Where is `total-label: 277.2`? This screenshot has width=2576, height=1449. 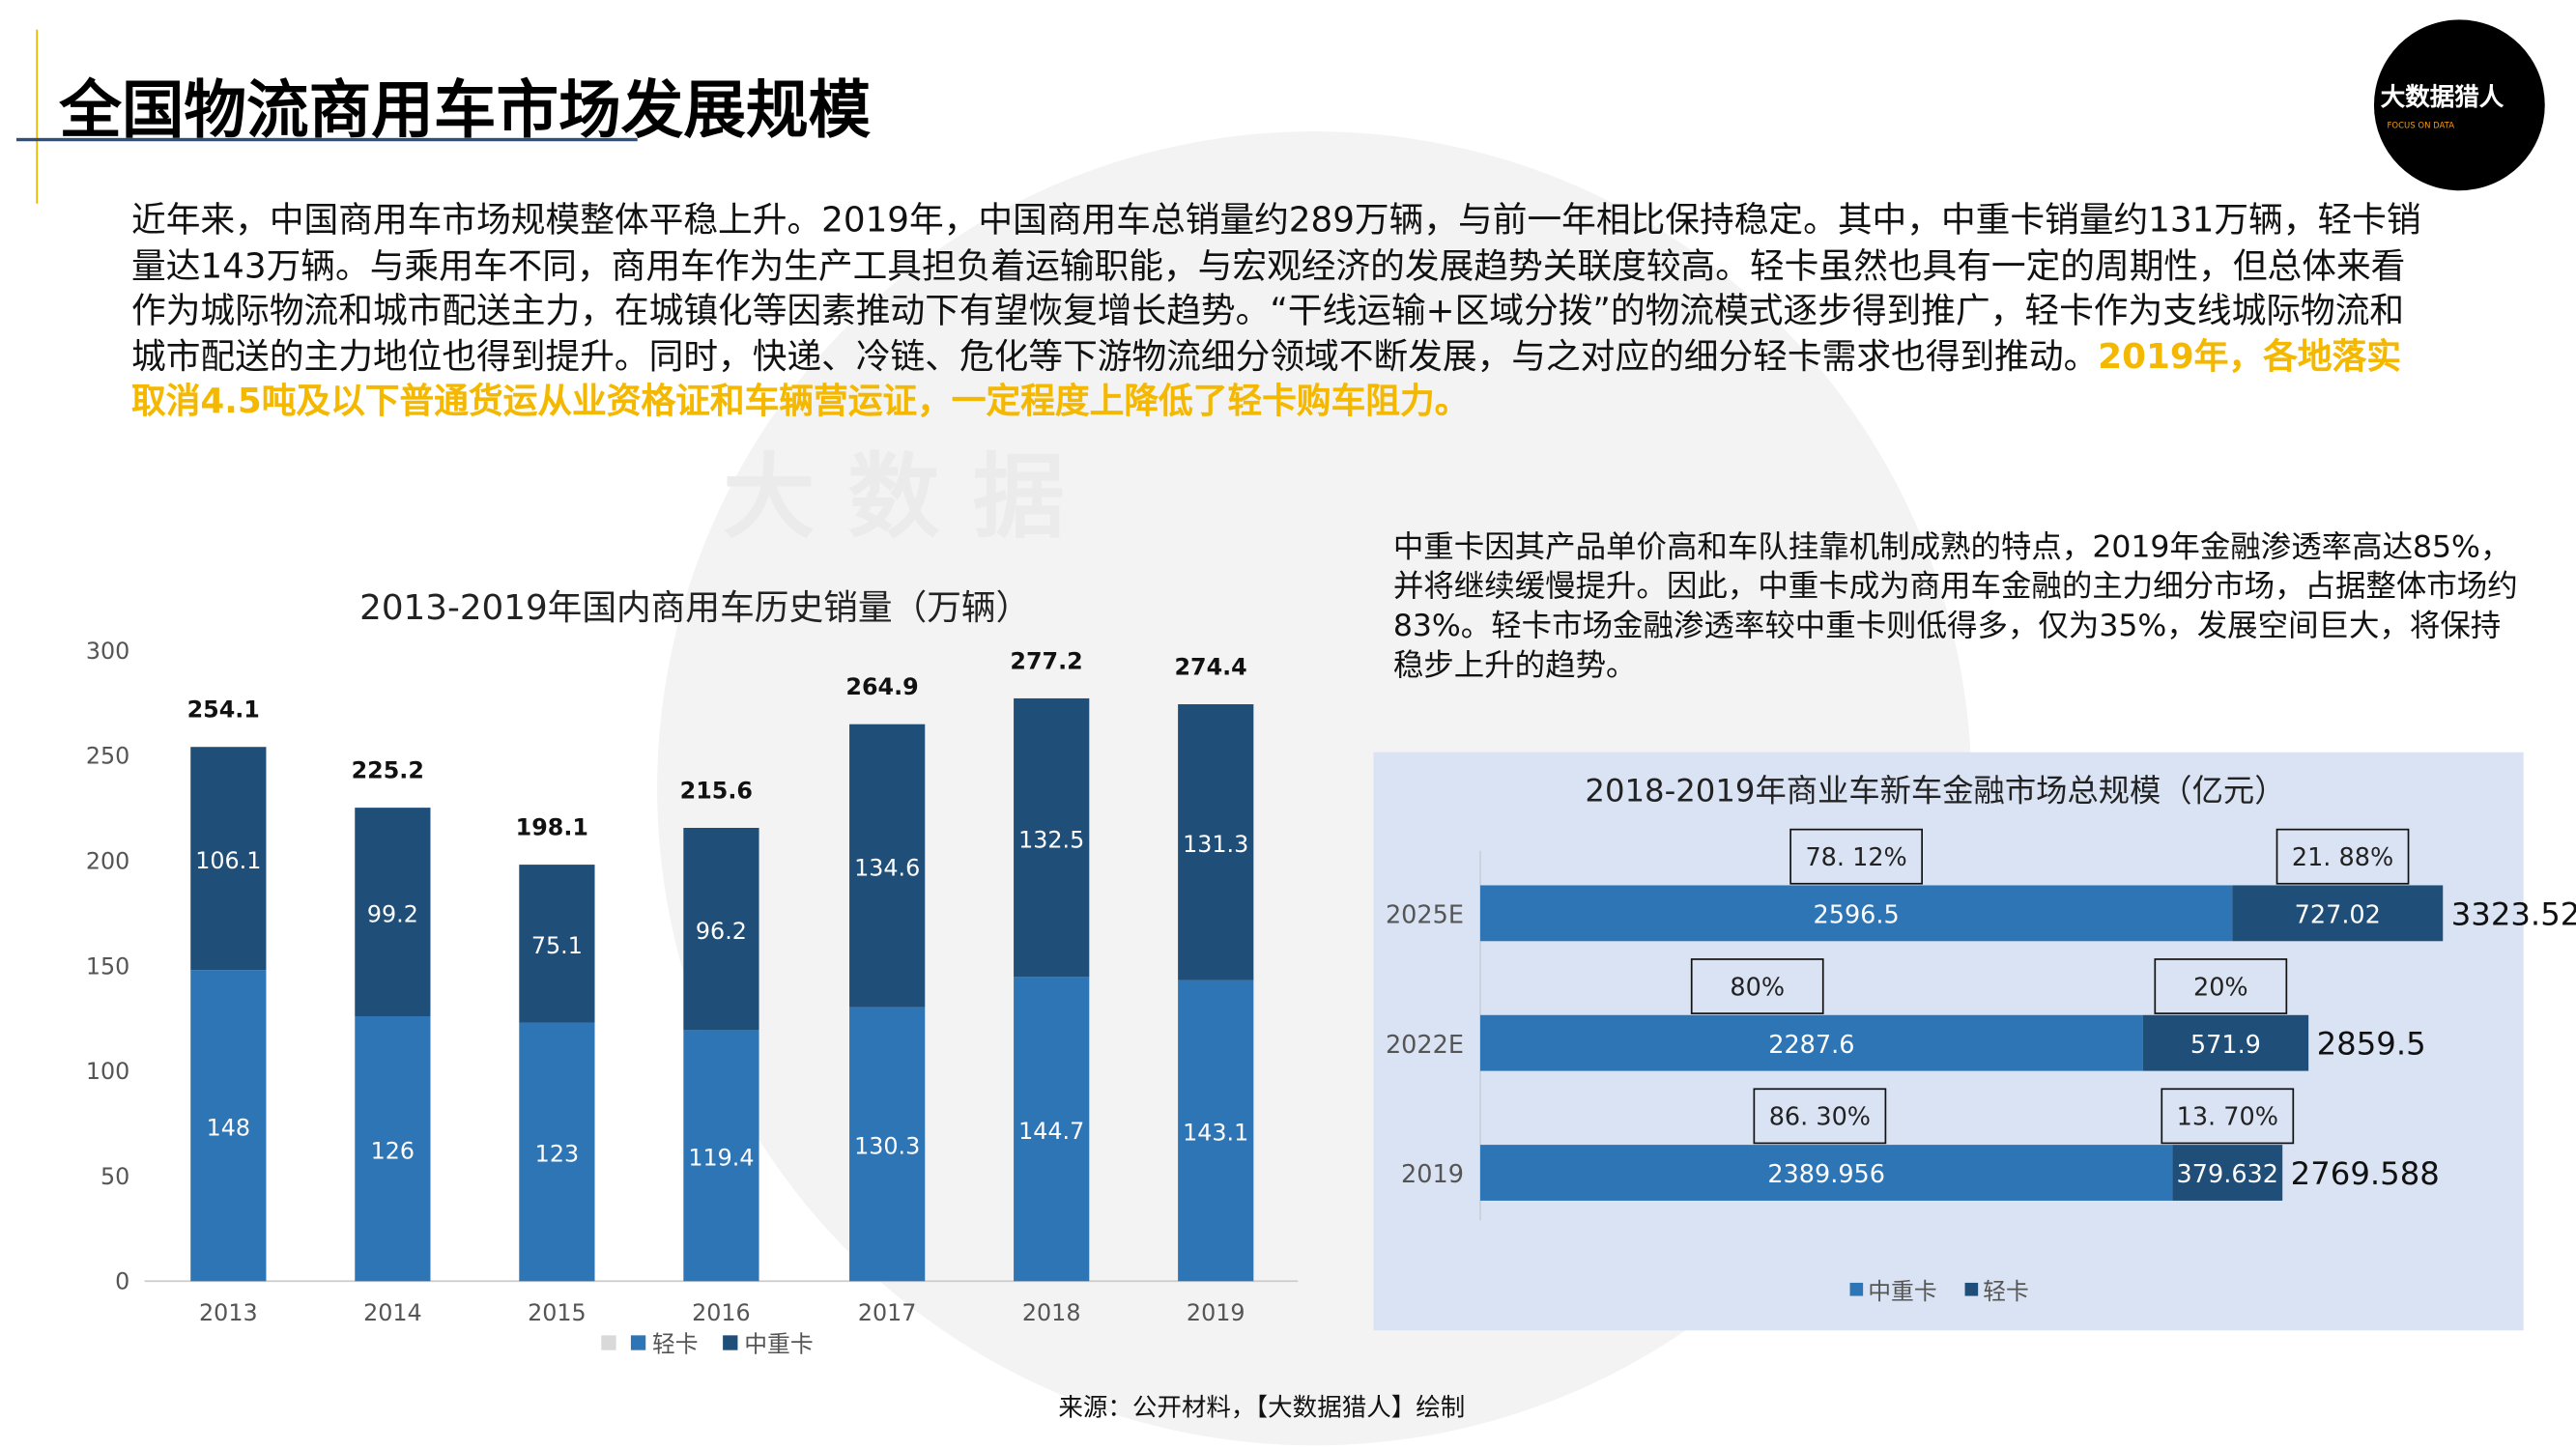
total-label: 277.2 is located at coordinates (1046, 660).